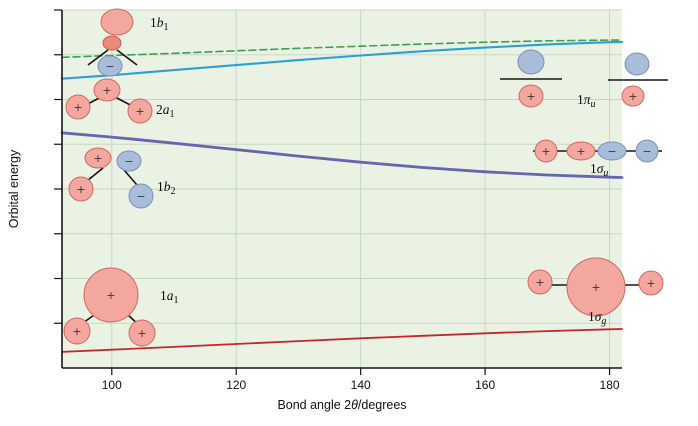 Image resolution: width=698 pixels, height=426 pixels. Describe the element at coordinates (342, 49) in the screenshot. I see `curve-1b1` at that location.